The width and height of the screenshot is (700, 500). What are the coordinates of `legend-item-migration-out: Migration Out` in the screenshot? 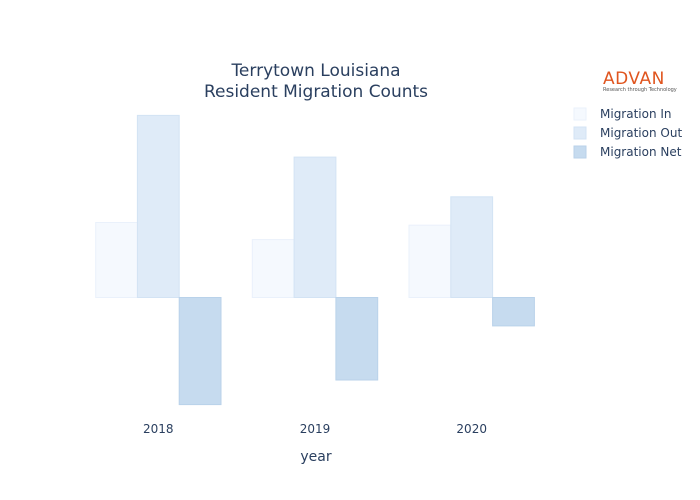 It's located at (627, 133).